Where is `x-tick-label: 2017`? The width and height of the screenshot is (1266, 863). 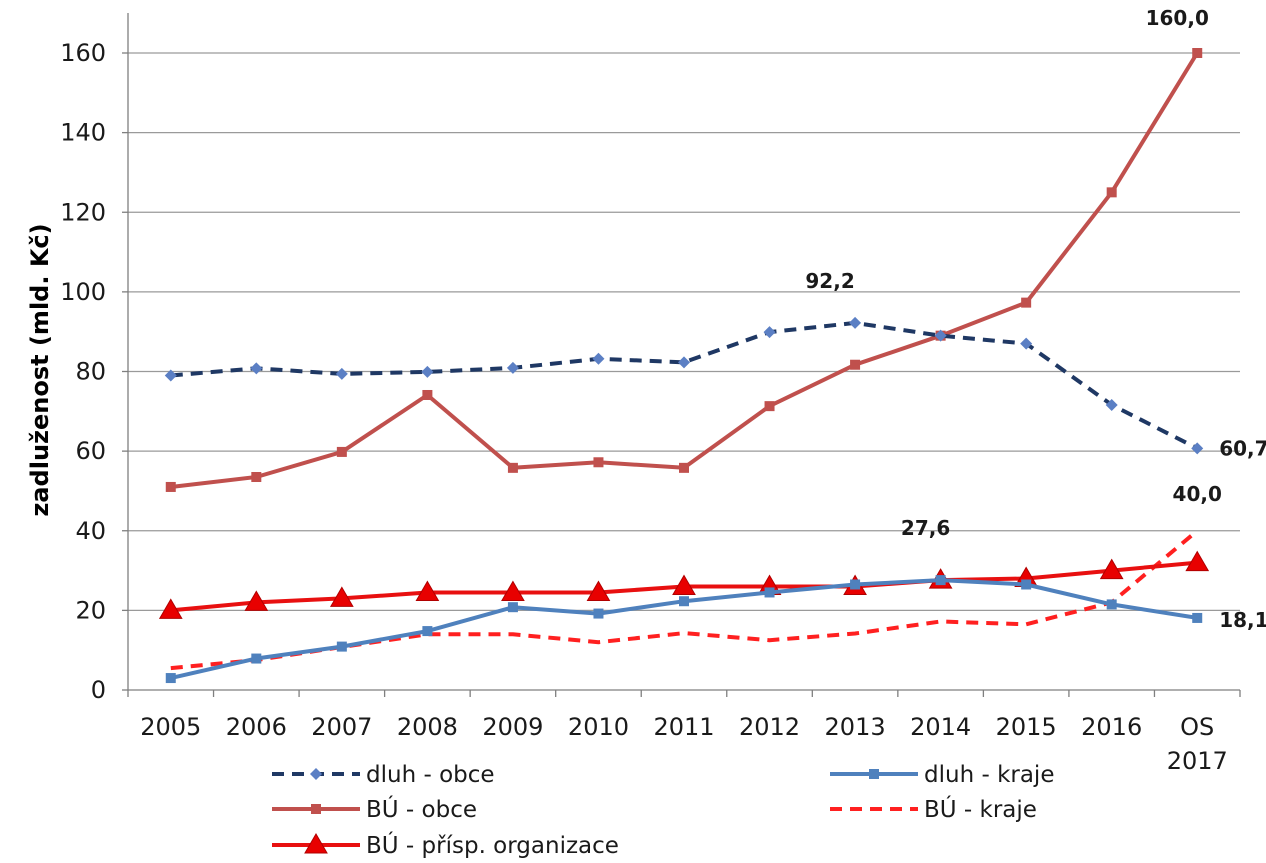
x-tick-label: 2017 is located at coordinates (1197, 761).